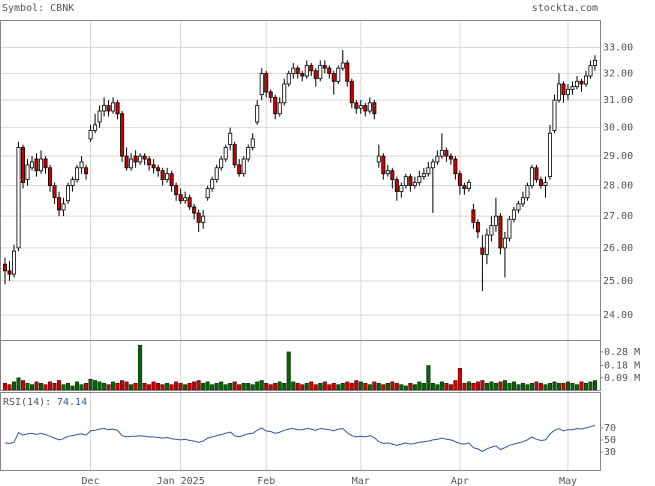  Describe the element at coordinates (618, 73) in the screenshot. I see `y-tick-label: 32.00` at that location.